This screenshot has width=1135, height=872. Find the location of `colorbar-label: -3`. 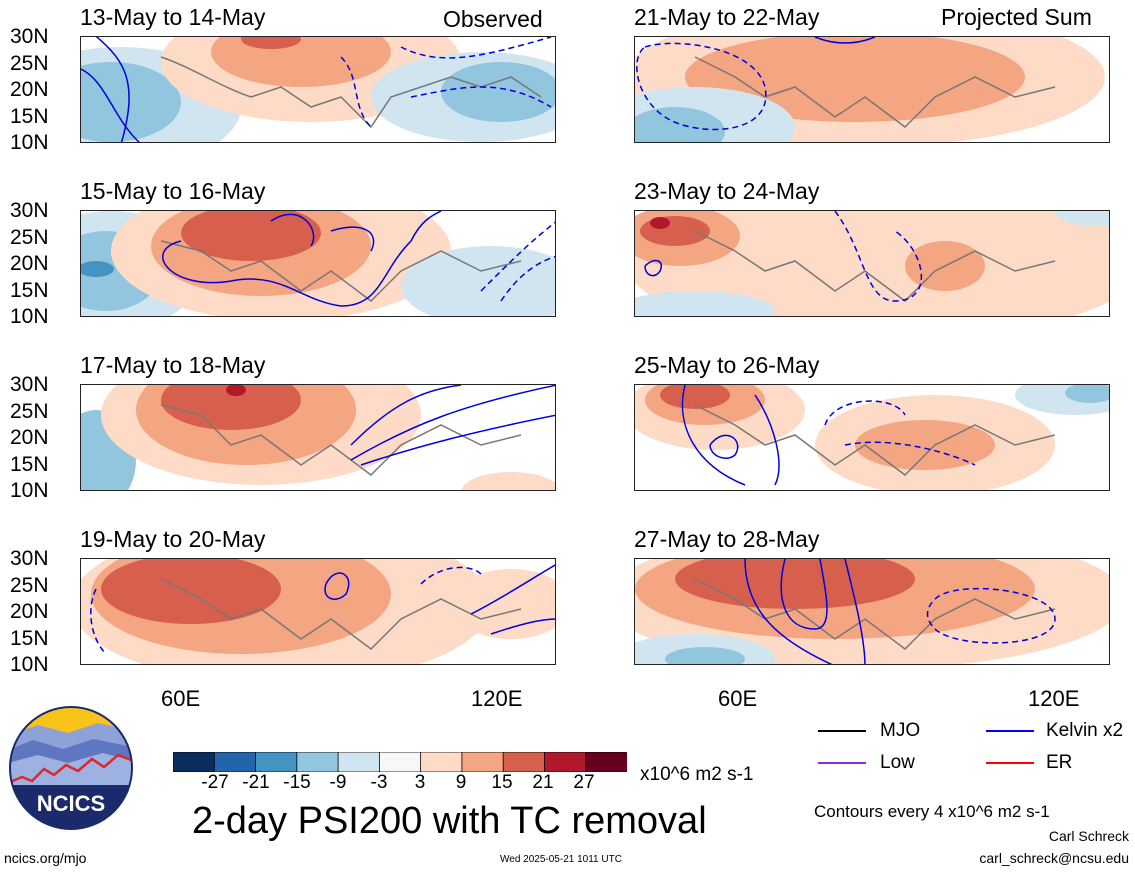

colorbar-label: -3 is located at coordinates (379, 782).